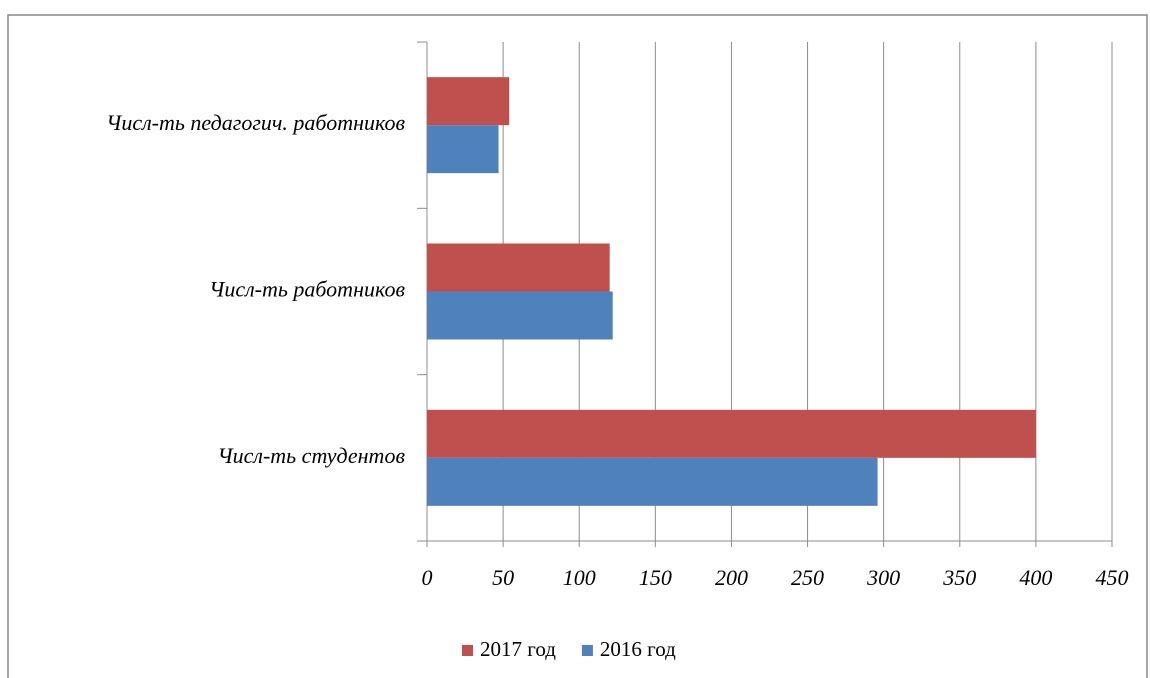 The image size is (1150, 678). What do you see at coordinates (503, 577) in the screenshot?
I see `x-tick-label: 50` at bounding box center [503, 577].